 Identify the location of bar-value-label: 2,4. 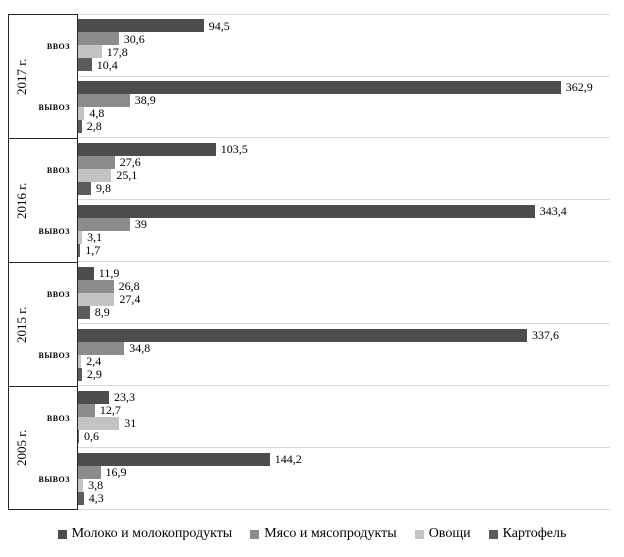
(94, 361).